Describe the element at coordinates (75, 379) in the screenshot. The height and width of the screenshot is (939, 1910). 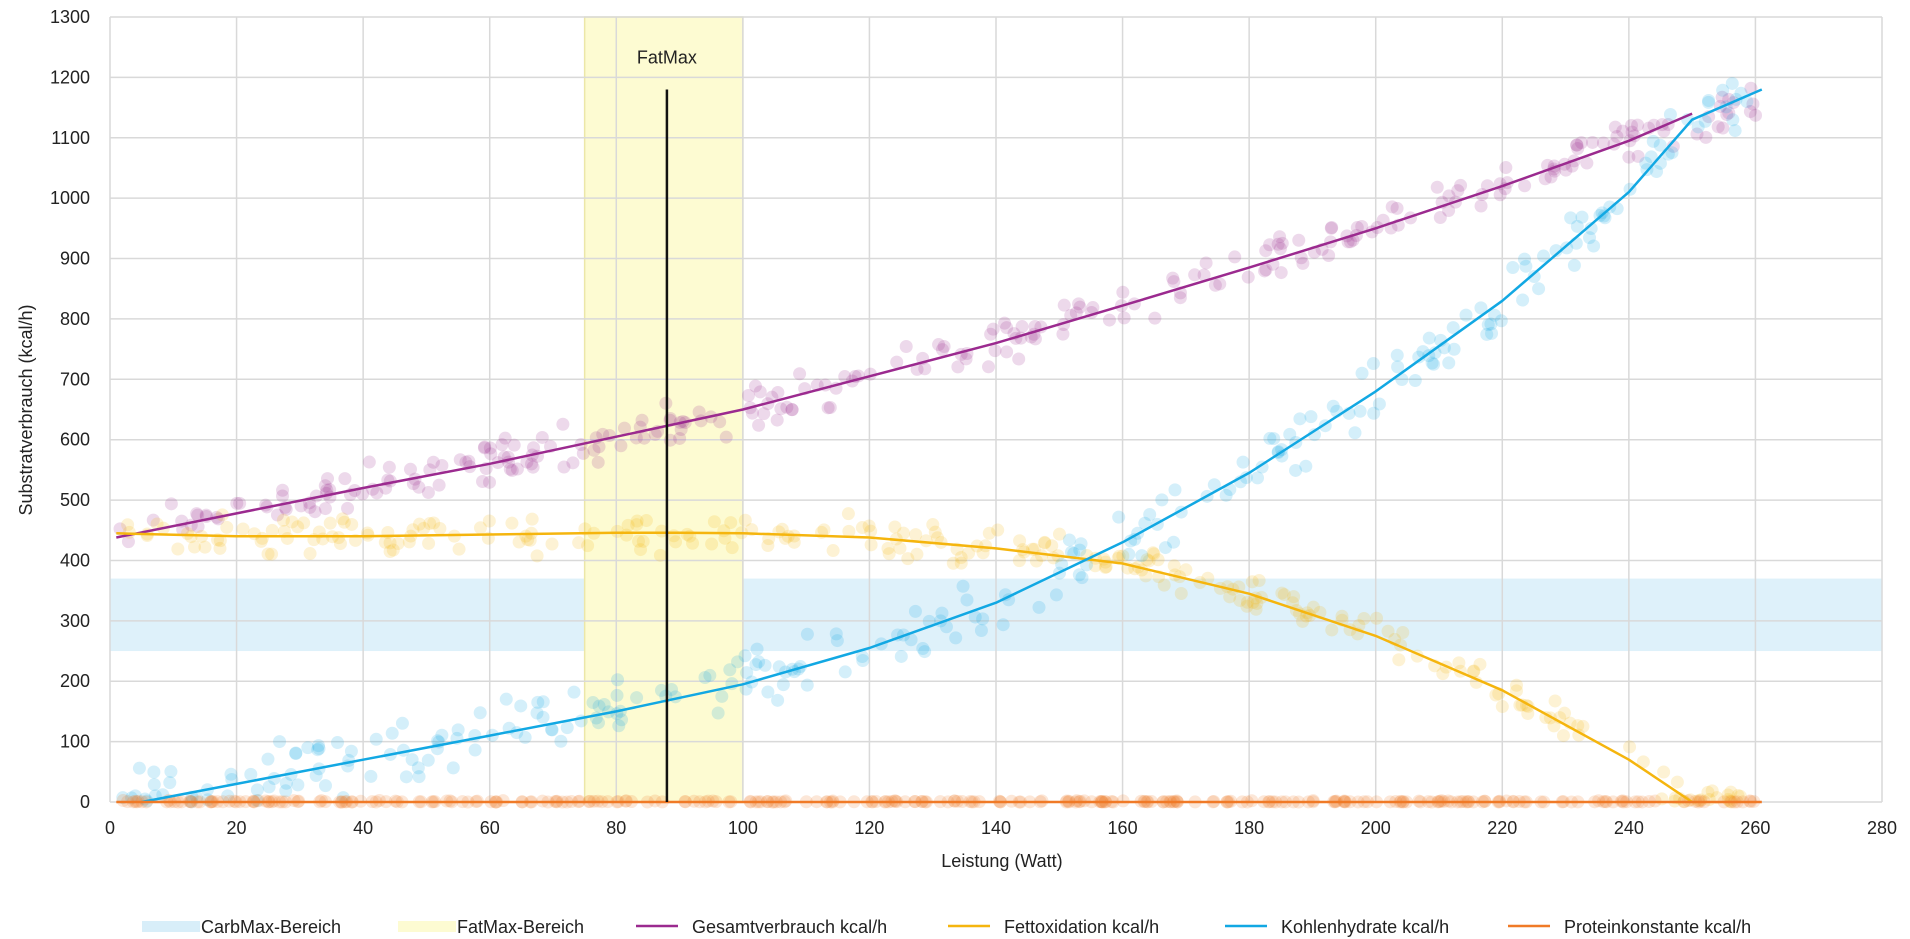
I see `y-tick-label: 700` at that location.